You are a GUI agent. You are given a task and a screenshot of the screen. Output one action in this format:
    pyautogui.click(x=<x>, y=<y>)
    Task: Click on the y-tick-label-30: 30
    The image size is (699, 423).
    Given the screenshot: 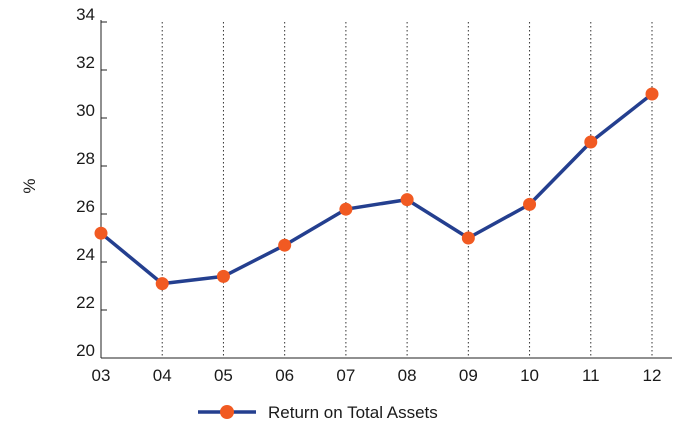 What is the action you would take?
    pyautogui.click(x=85, y=110)
    